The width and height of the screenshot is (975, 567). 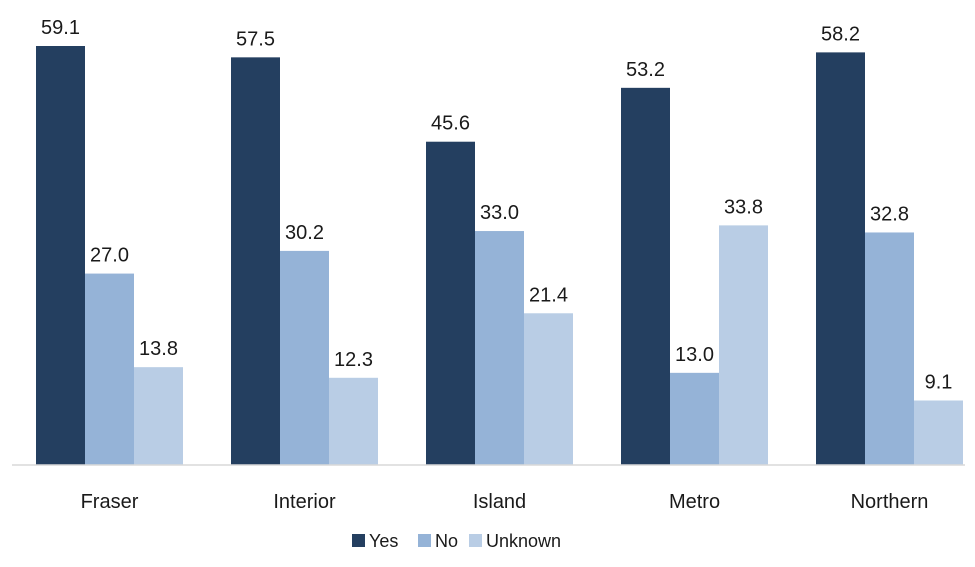 I want to click on x-tick-label-interior: Interior, so click(x=304, y=502).